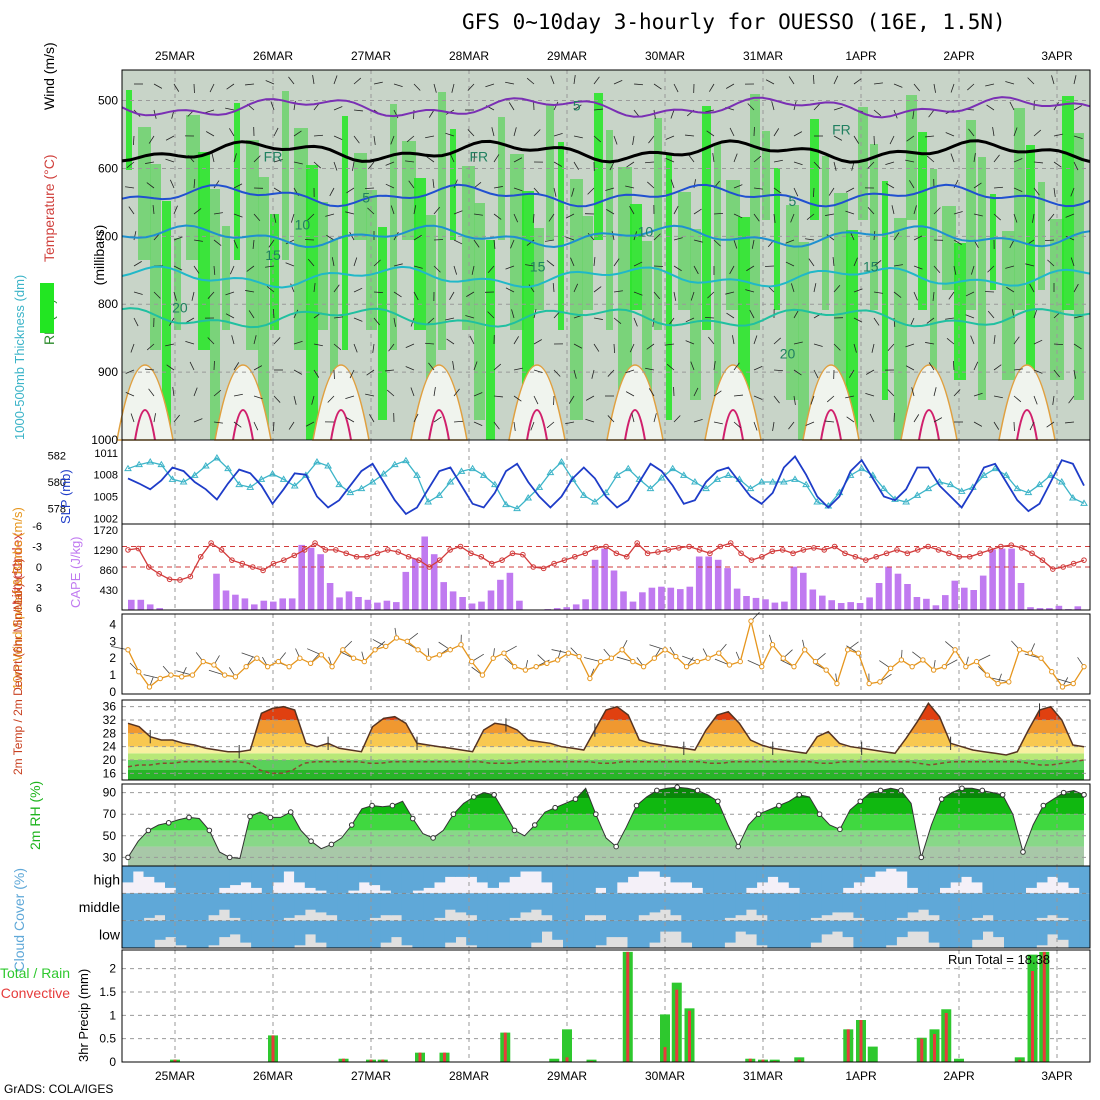  I want to click on date-label-top: 3APR, so click(1057, 56).